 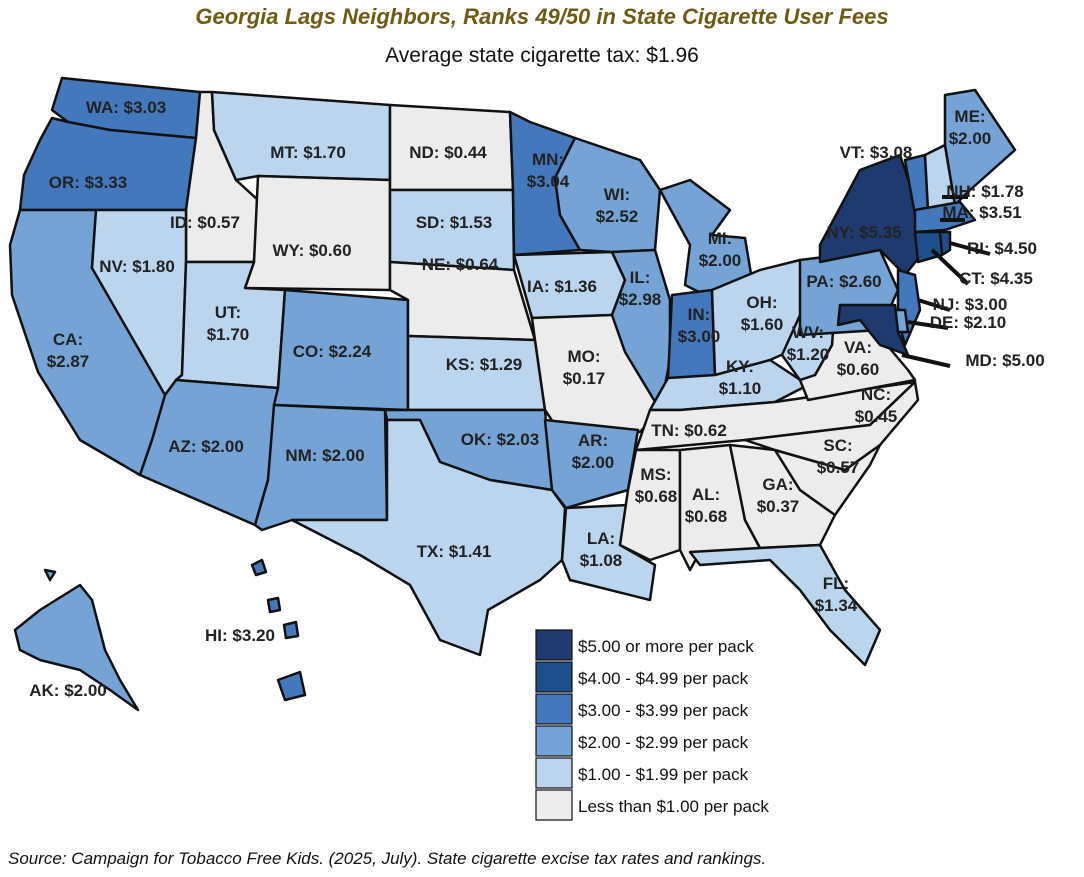 I want to click on state-label-ga: GA: $0.37, so click(x=778, y=495).